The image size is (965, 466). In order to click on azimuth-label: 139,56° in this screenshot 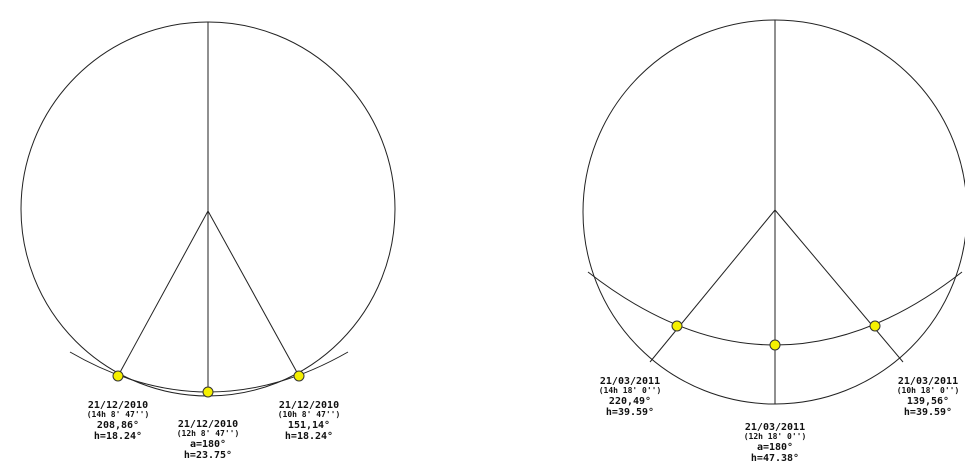, I will do `click(928, 401)`.